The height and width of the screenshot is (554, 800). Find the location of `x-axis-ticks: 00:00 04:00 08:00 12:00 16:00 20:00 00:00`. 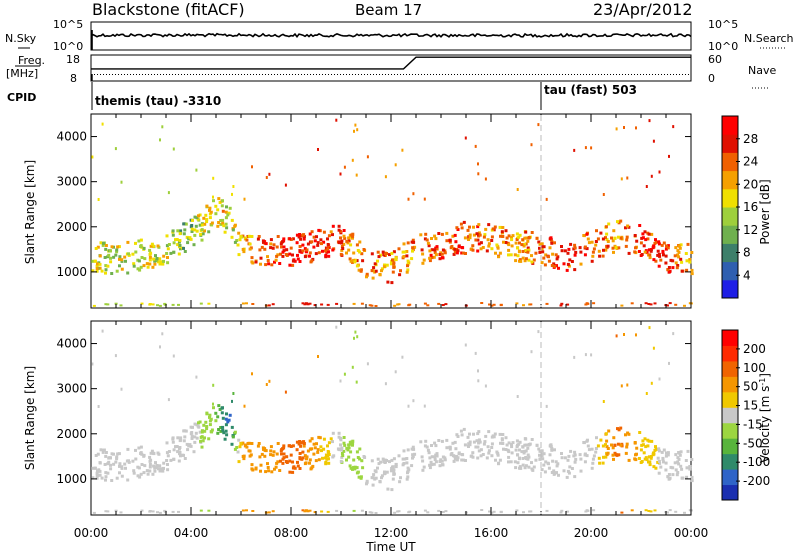

x-axis-ticks: 00:00 04:00 08:00 12:00 16:00 20:00 00:00 is located at coordinates (391, 533).